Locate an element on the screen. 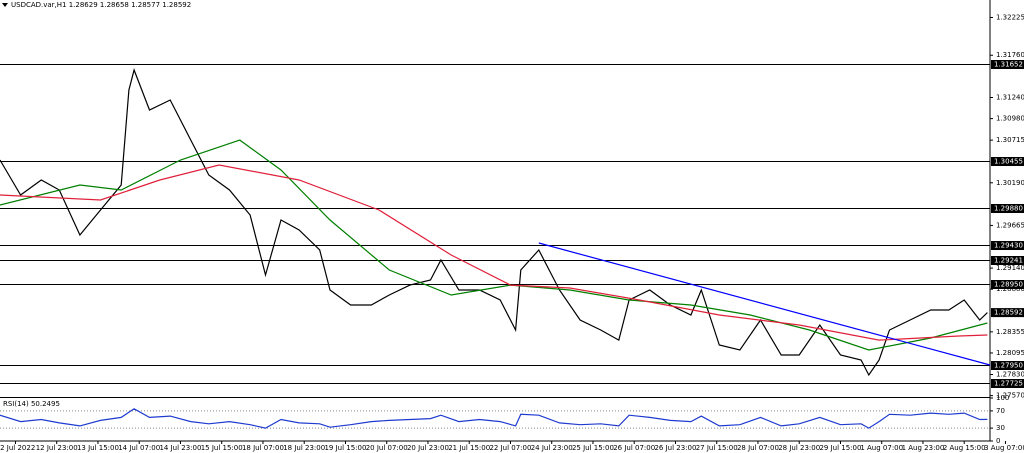 This screenshot has width=1024, height=453. y-tick-label: 70 is located at coordinates (1000, 411).